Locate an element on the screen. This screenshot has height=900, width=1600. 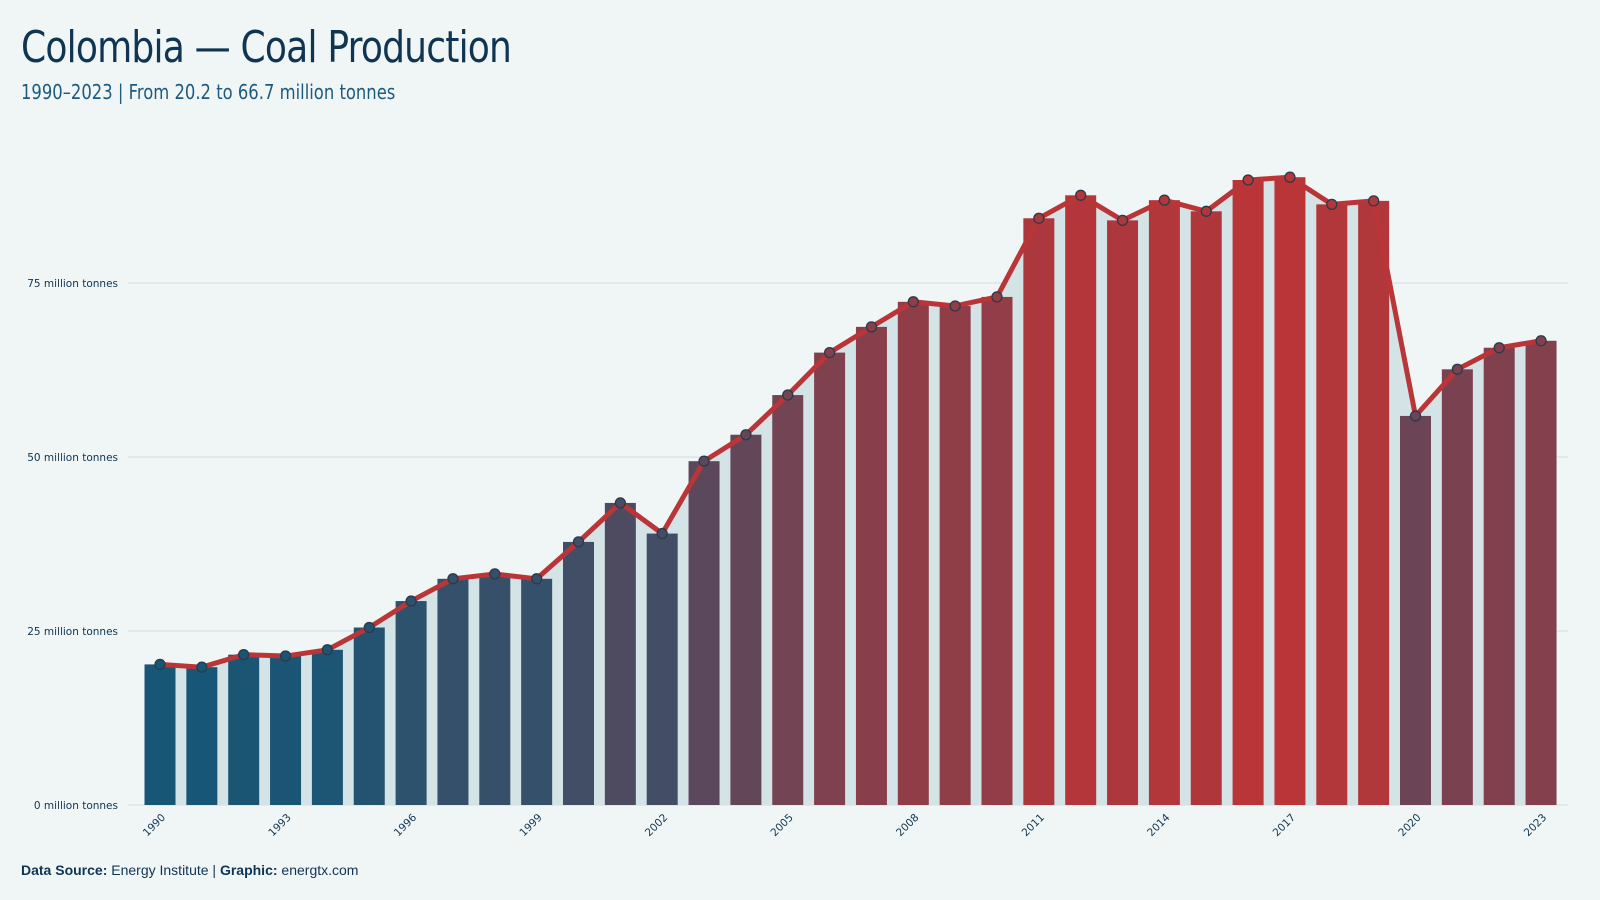
x-tick-label: 2008 is located at coordinates (907, 825).